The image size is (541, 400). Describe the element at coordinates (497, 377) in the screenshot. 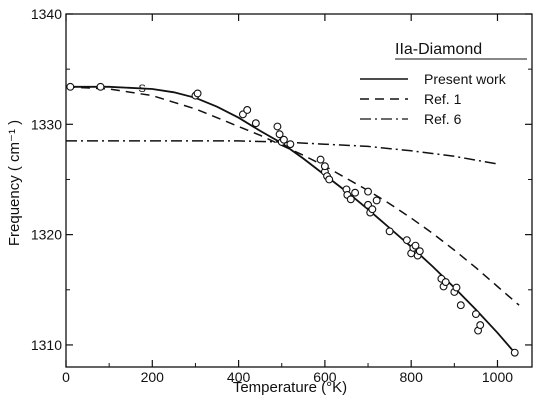

I see `x-tick-label: 1000` at that location.